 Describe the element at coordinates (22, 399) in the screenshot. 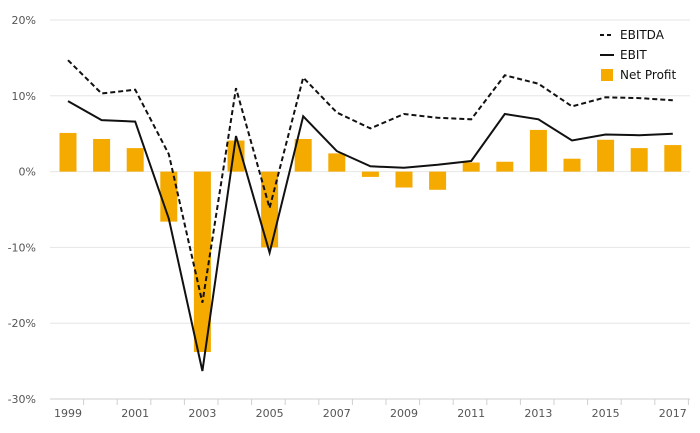

I see `y-tick-label: -30%` at that location.